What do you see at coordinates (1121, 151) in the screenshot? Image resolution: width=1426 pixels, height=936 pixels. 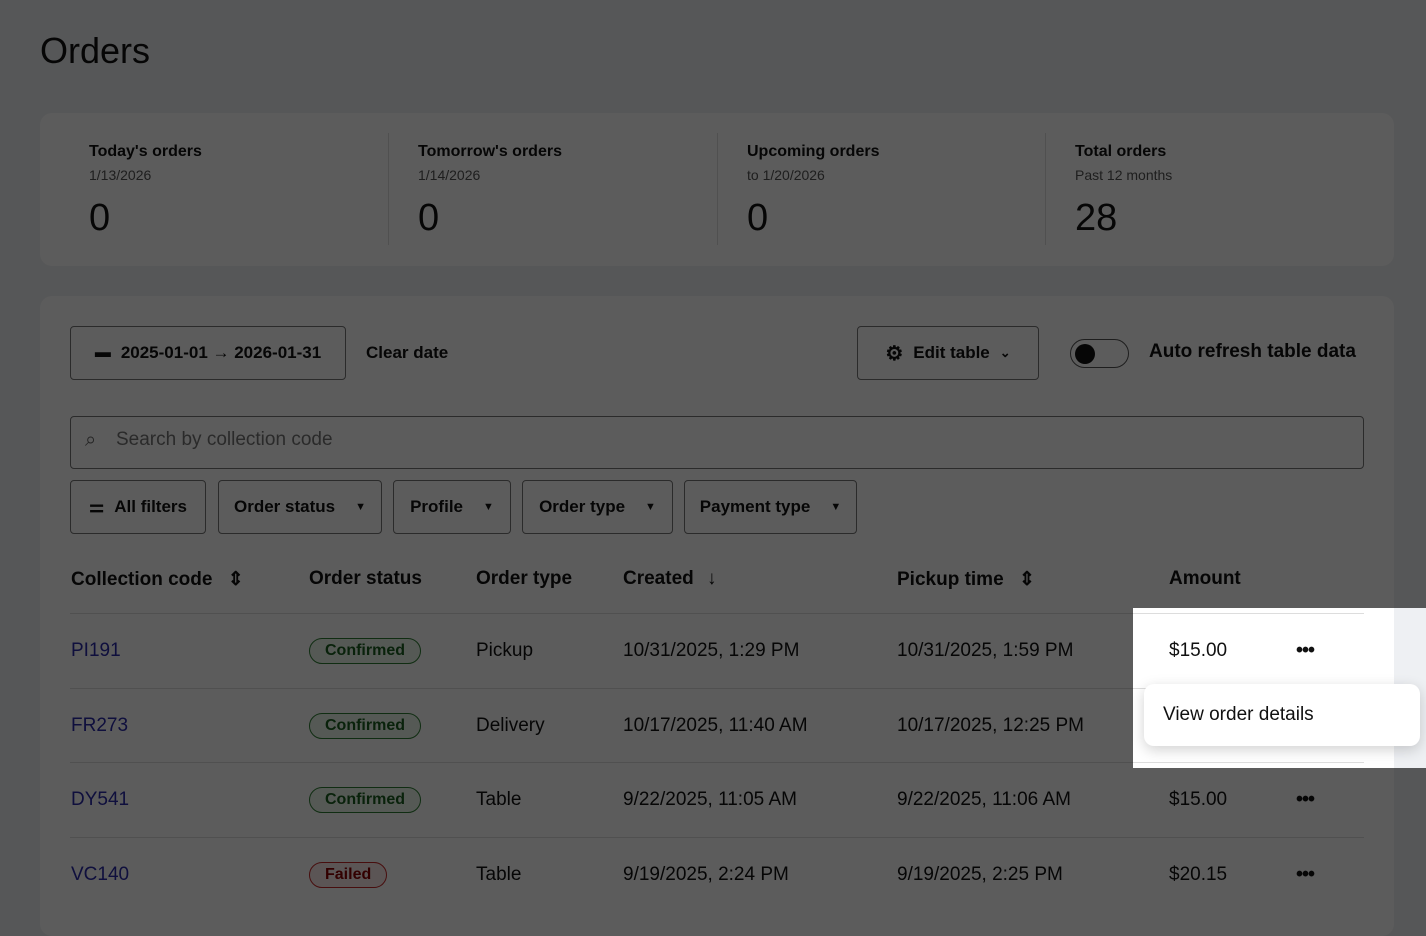 I see `stat-title: Total orders` at bounding box center [1121, 151].